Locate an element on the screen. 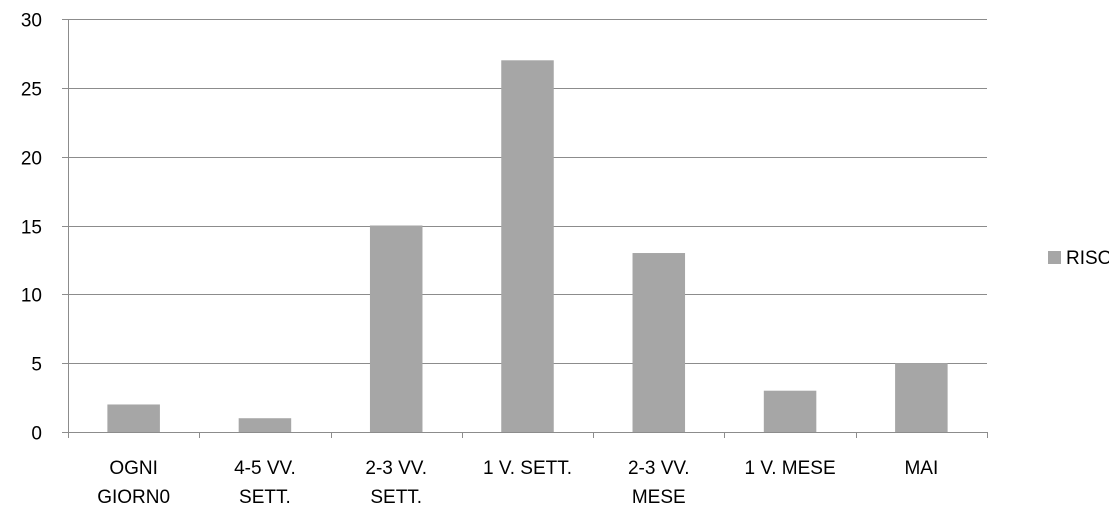  y-tick-label-15: 15 is located at coordinates (31, 228).